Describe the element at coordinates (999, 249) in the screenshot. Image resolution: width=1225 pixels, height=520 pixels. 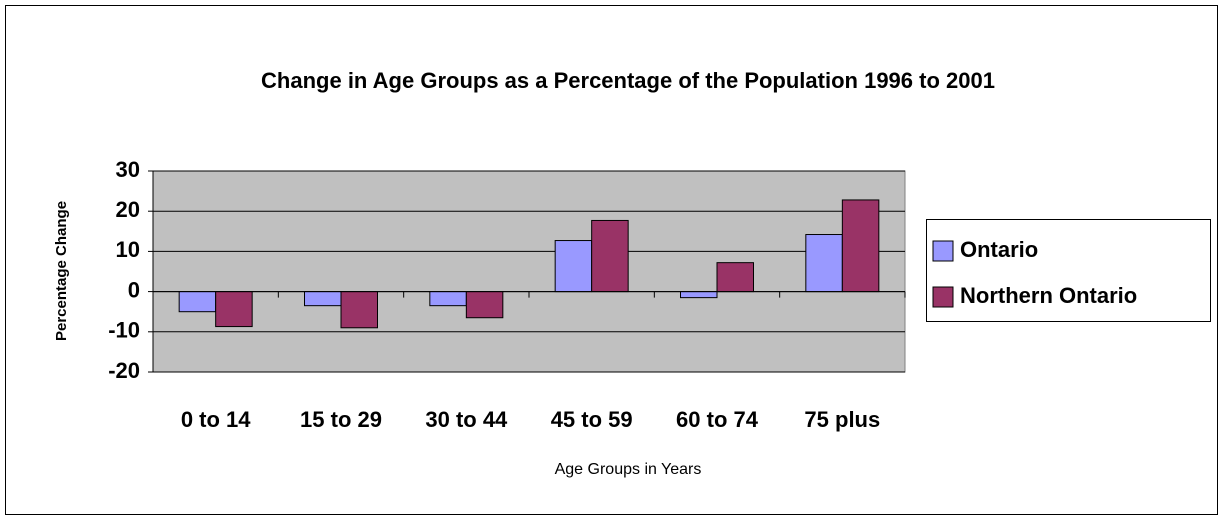
I see `legend-label: Ontario` at that location.